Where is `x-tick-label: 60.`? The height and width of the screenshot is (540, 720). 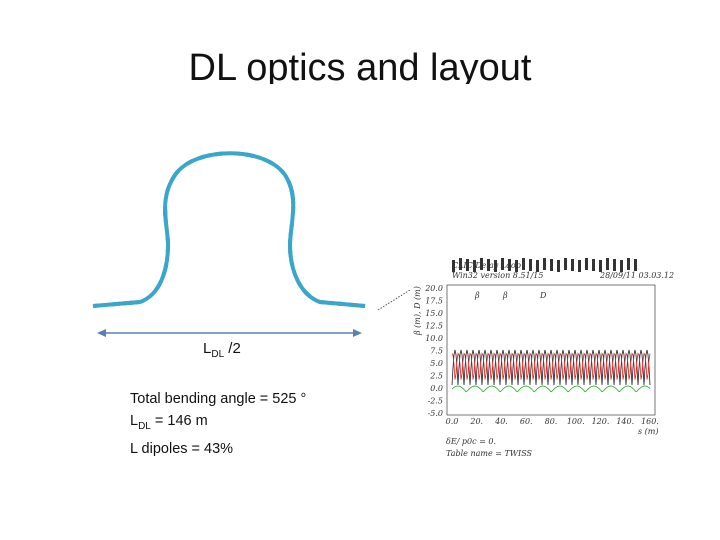
x-tick-label: 60. is located at coordinates (526, 421).